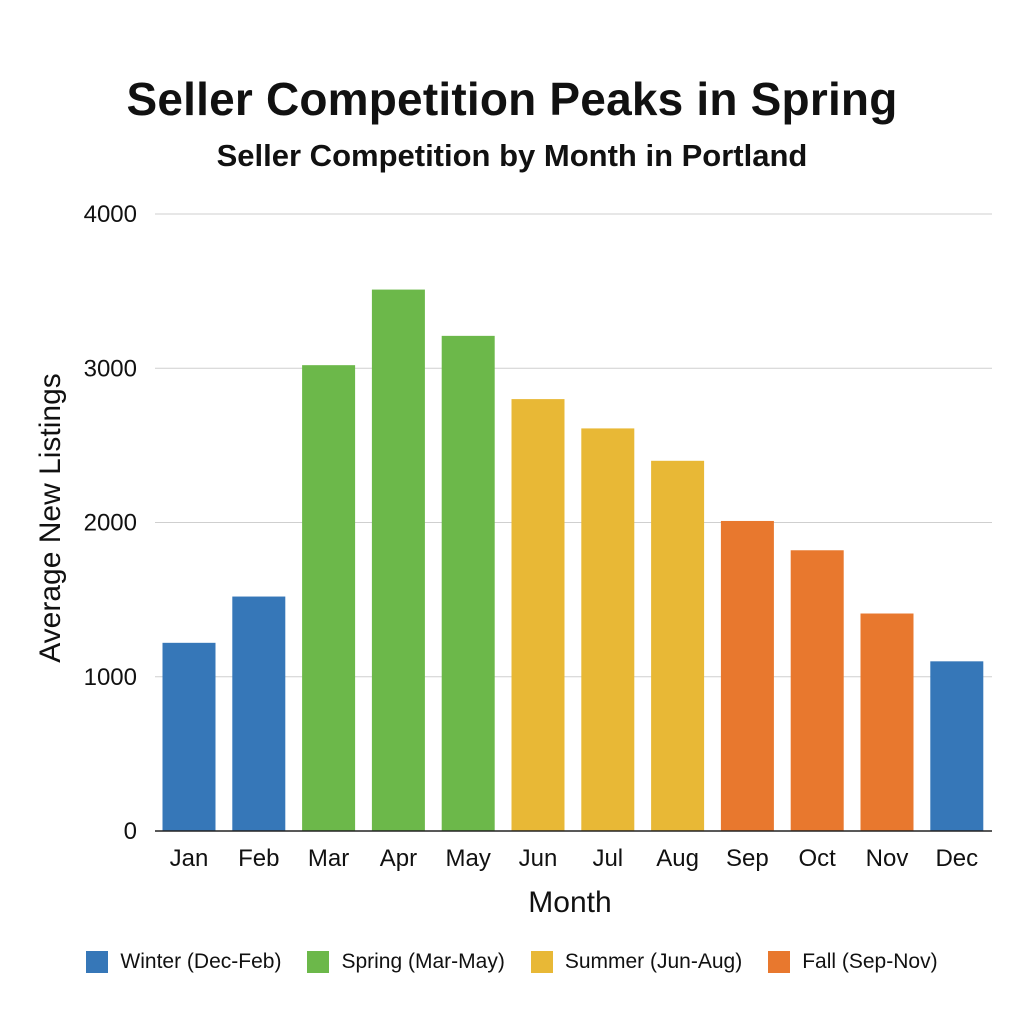 Image resolution: width=1024 pixels, height=1024 pixels. I want to click on y-tick-label: 3000, so click(110, 368).